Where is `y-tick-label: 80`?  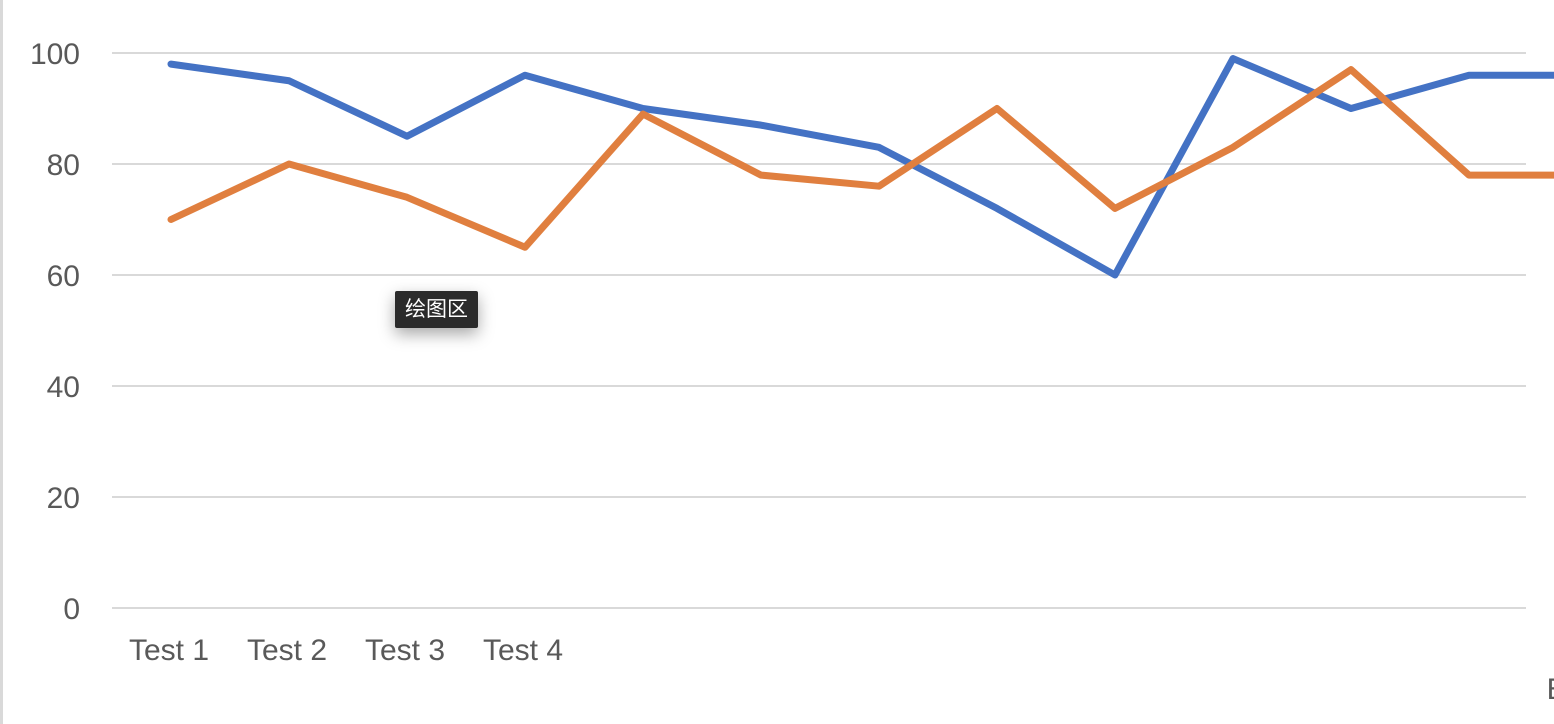 y-tick-label: 80 is located at coordinates (63, 165).